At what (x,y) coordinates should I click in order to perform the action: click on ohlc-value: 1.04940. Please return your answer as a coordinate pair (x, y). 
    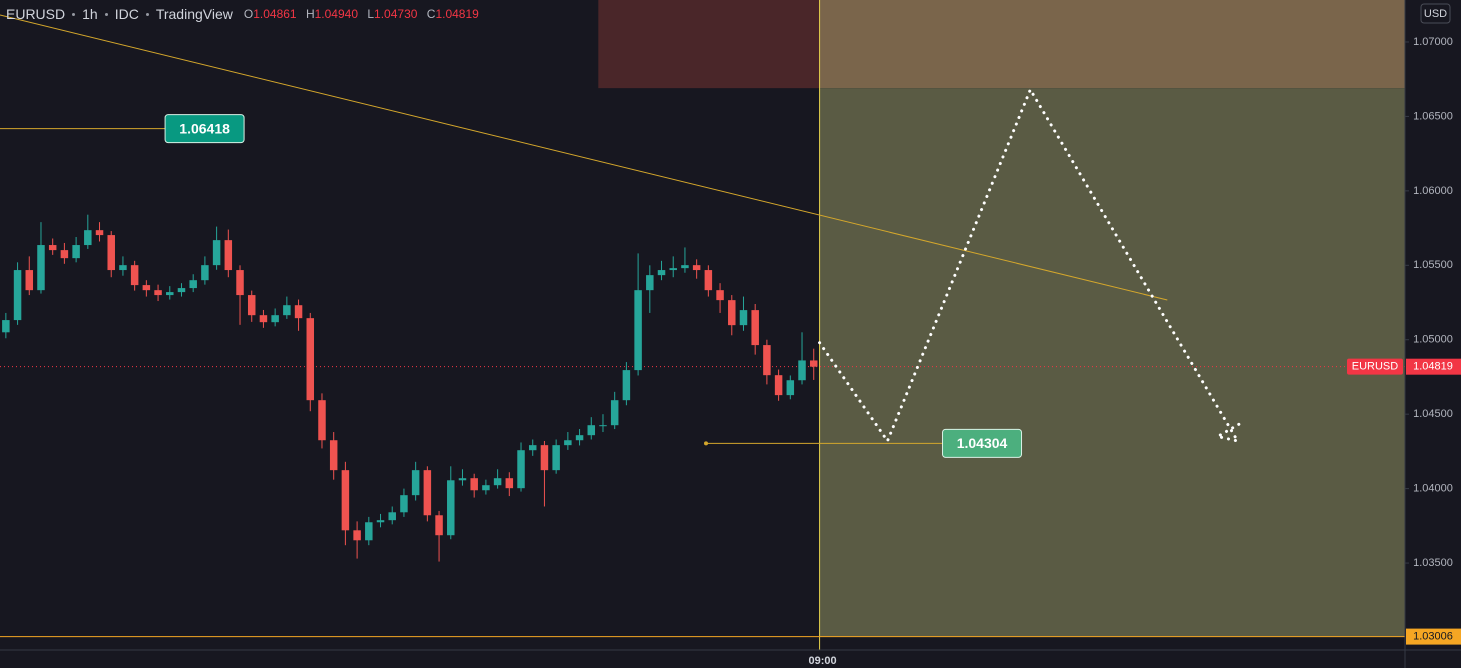
    Looking at the image, I should click on (336, 14).